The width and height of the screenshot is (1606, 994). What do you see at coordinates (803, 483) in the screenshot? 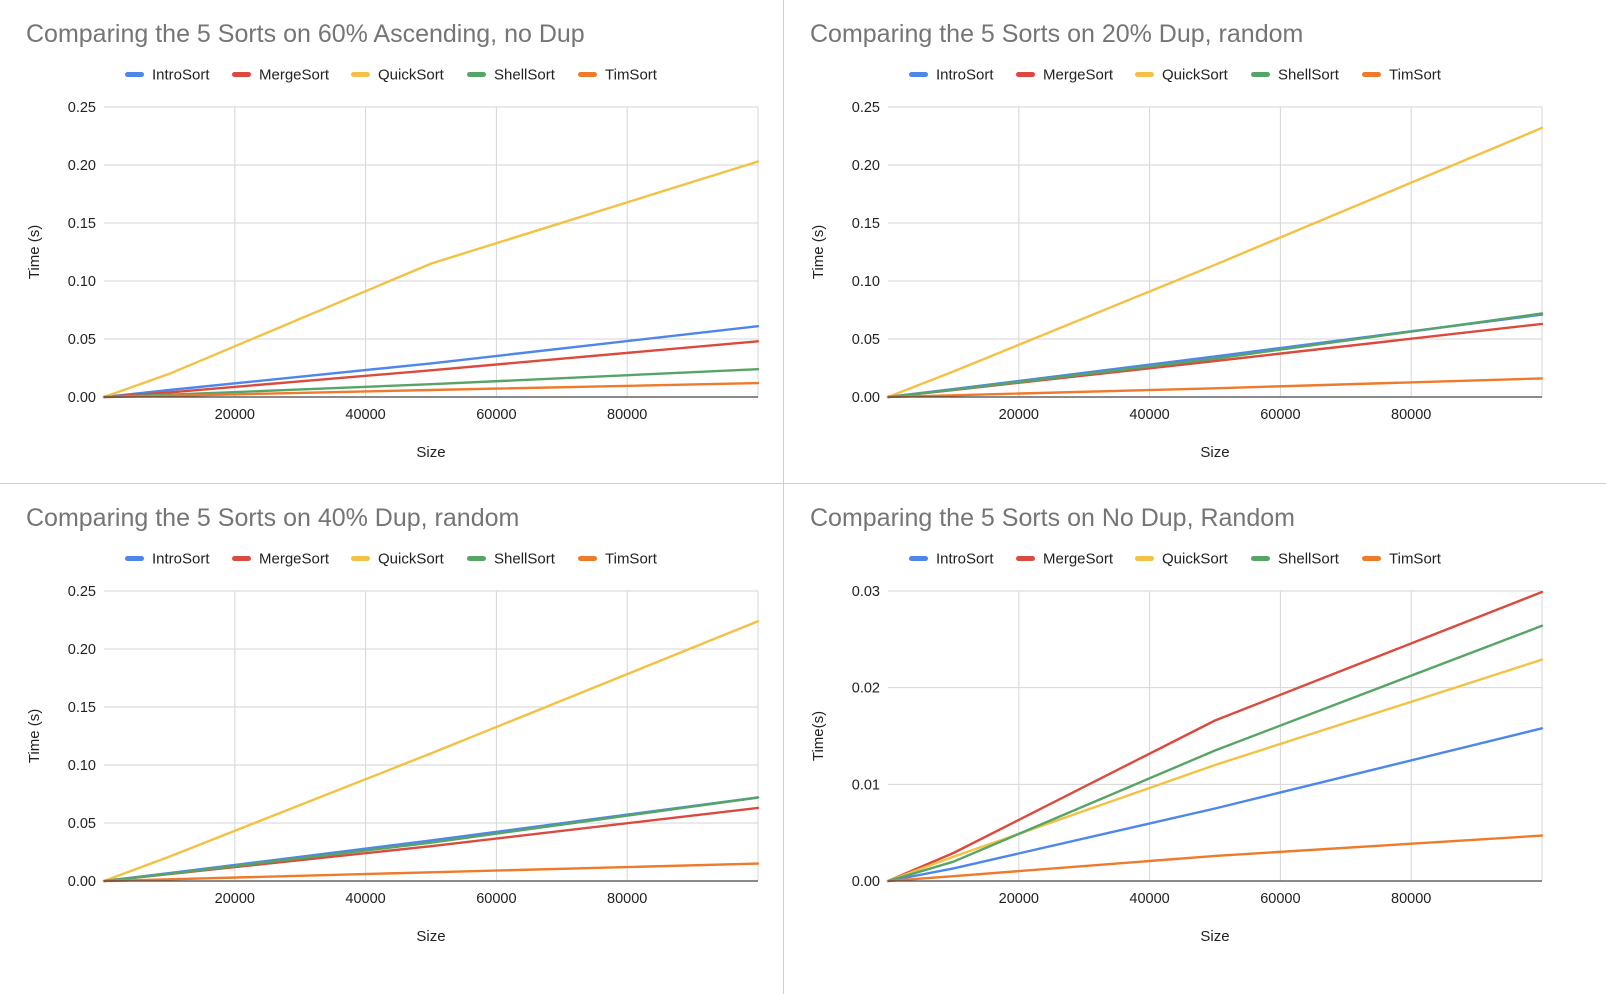
I see `panel-divider-horizontal` at bounding box center [803, 483].